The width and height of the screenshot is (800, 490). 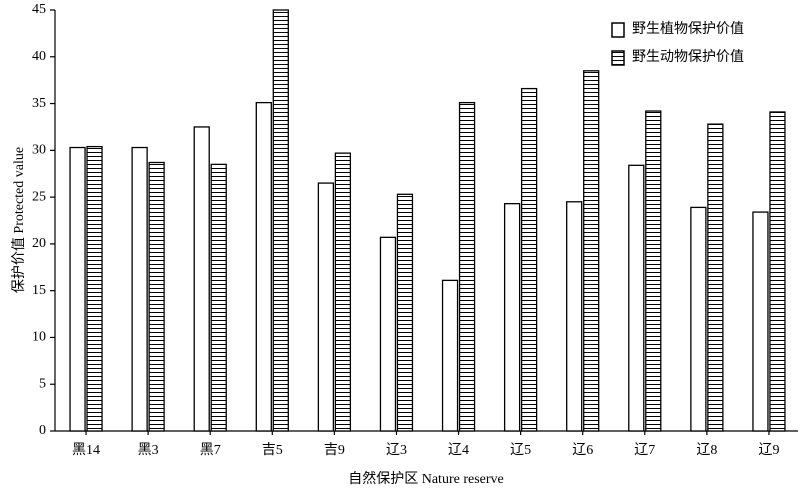 I want to click on x-tick-label: 黑7, so click(x=210, y=450).